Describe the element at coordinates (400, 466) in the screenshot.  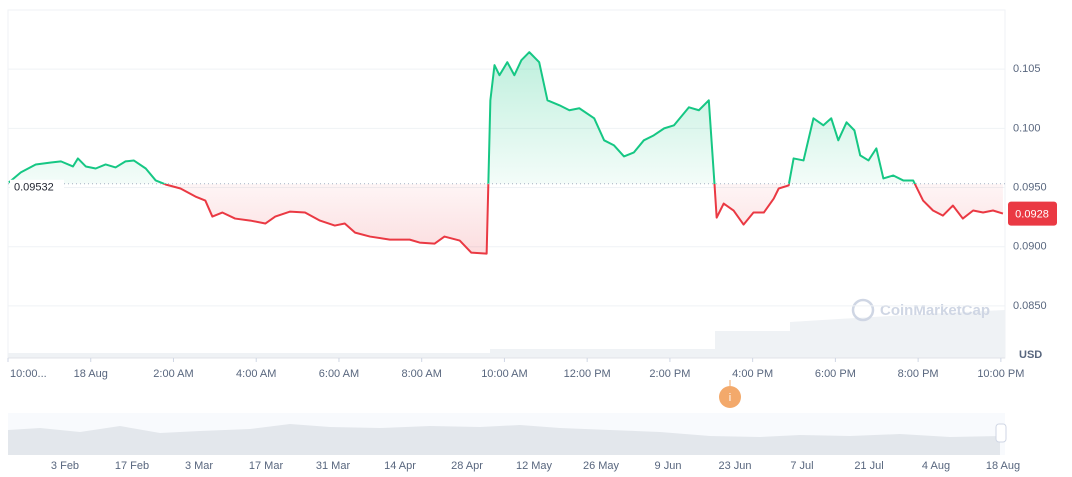
I see `navigator-label: 14 Apr` at that location.